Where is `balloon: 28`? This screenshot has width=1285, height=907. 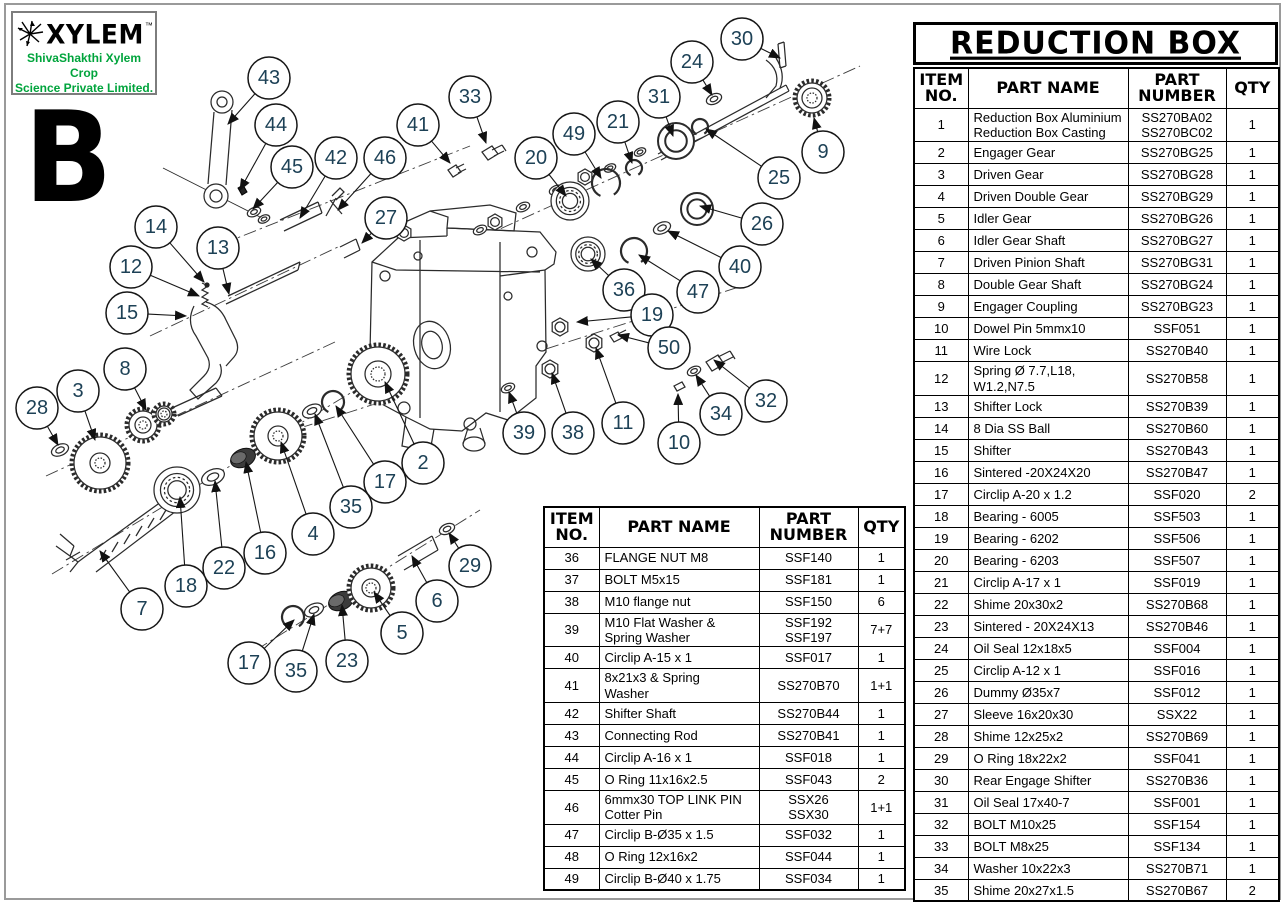 balloon: 28 is located at coordinates (37, 416).